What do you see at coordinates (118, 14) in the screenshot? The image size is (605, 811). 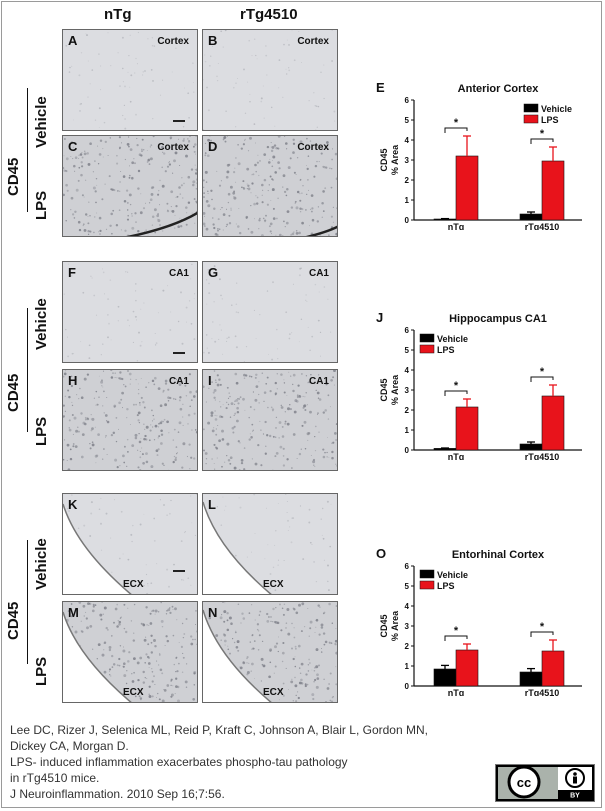 I see `column-header-ntg: nTg` at bounding box center [118, 14].